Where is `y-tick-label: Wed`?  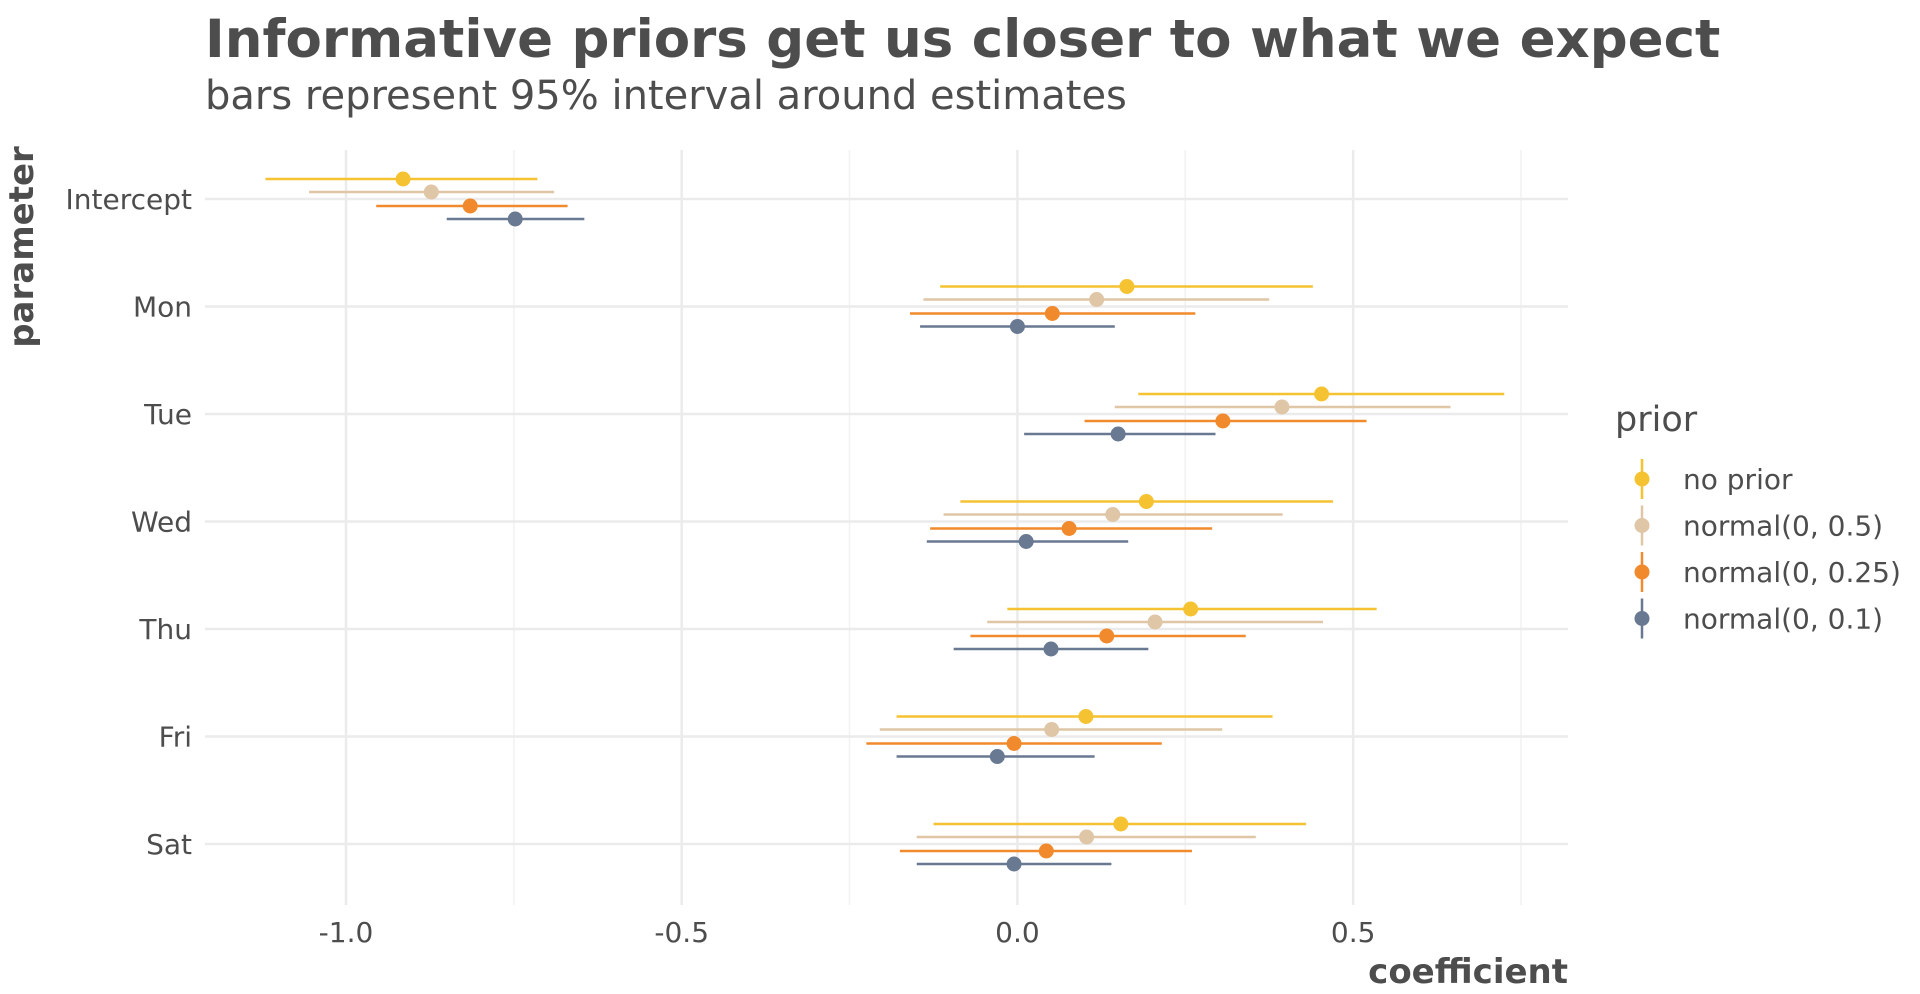 y-tick-label: Wed is located at coordinates (161, 522).